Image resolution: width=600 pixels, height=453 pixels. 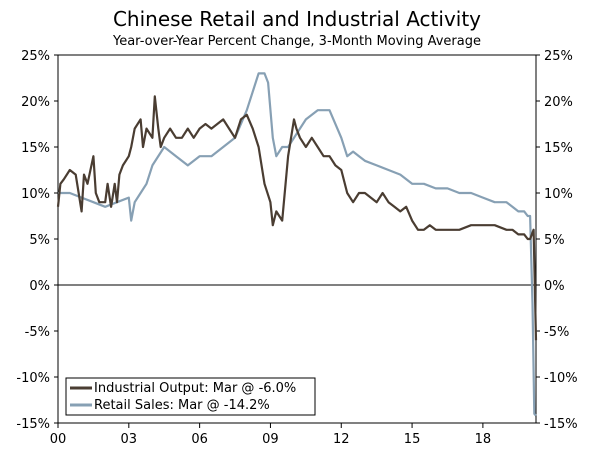 What do you see at coordinates (554, 286) in the screenshot?
I see `y-tick-right-0: 0%` at bounding box center [554, 286].